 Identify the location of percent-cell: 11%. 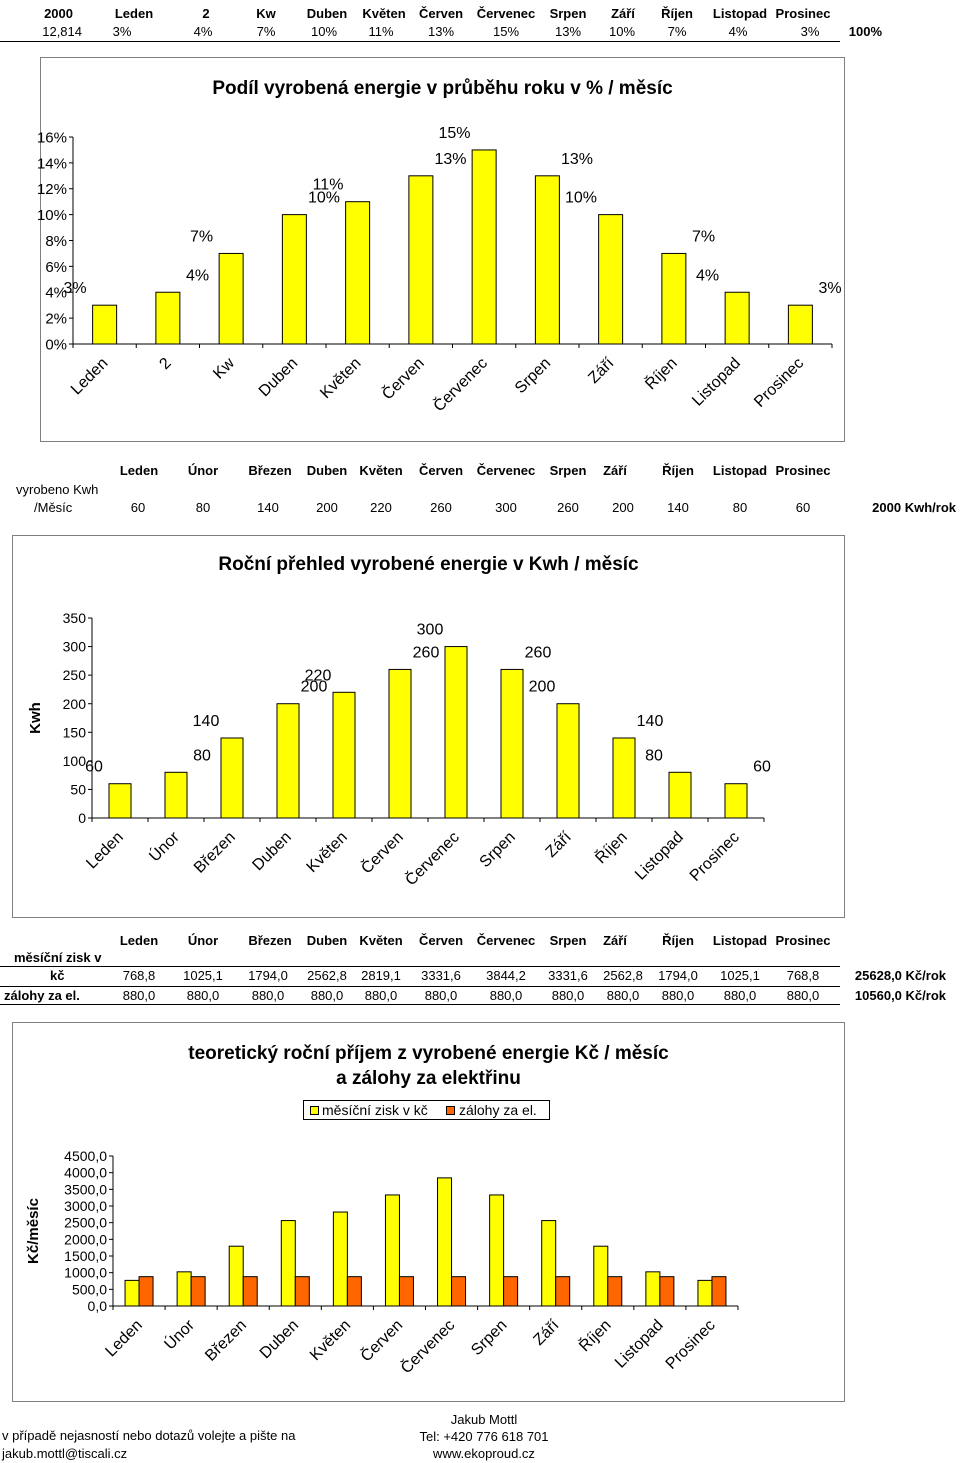
(381, 31).